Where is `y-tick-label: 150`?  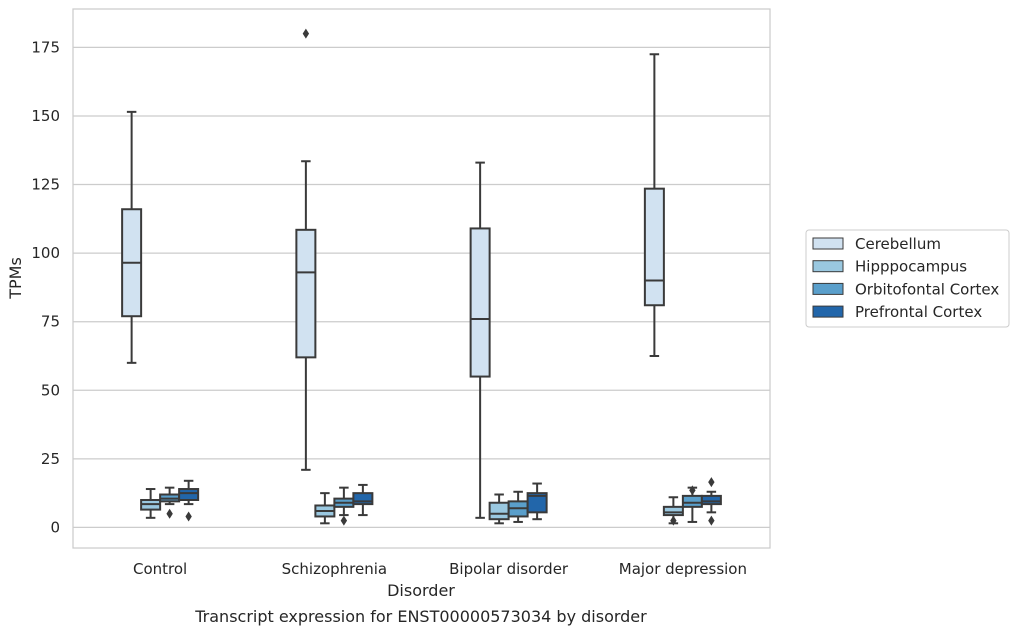
y-tick-label: 150 is located at coordinates (45, 116).